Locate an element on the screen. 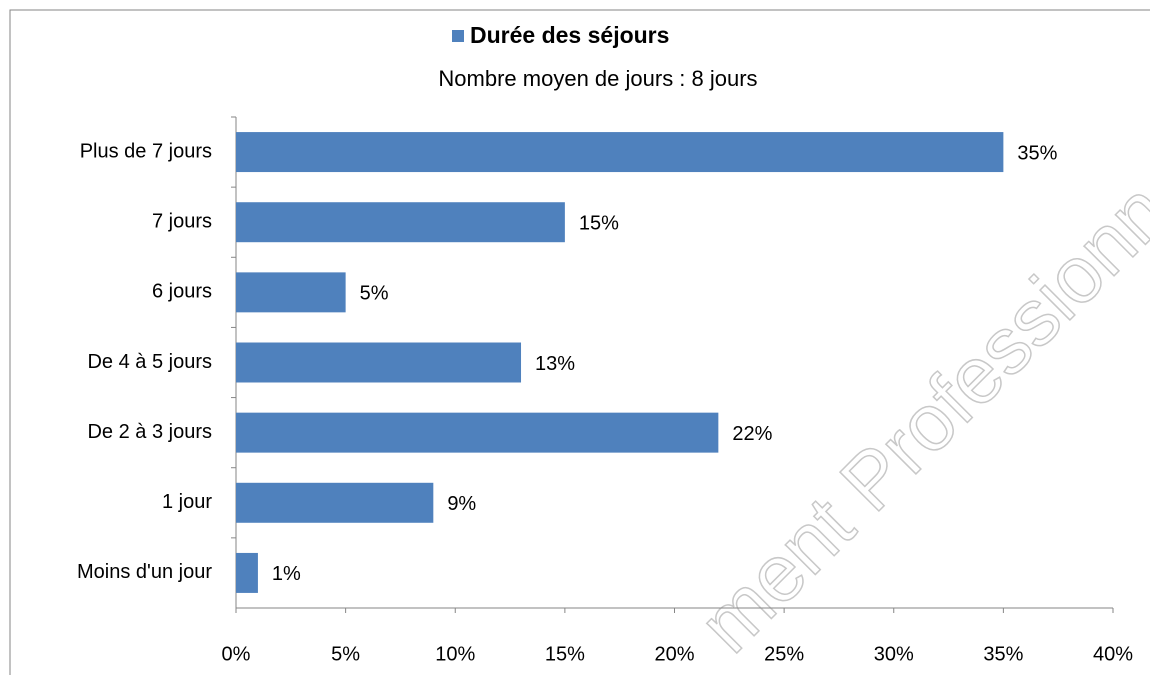 Image resolution: width=1150 pixels, height=675 pixels. data-label: 5% is located at coordinates (374, 294).